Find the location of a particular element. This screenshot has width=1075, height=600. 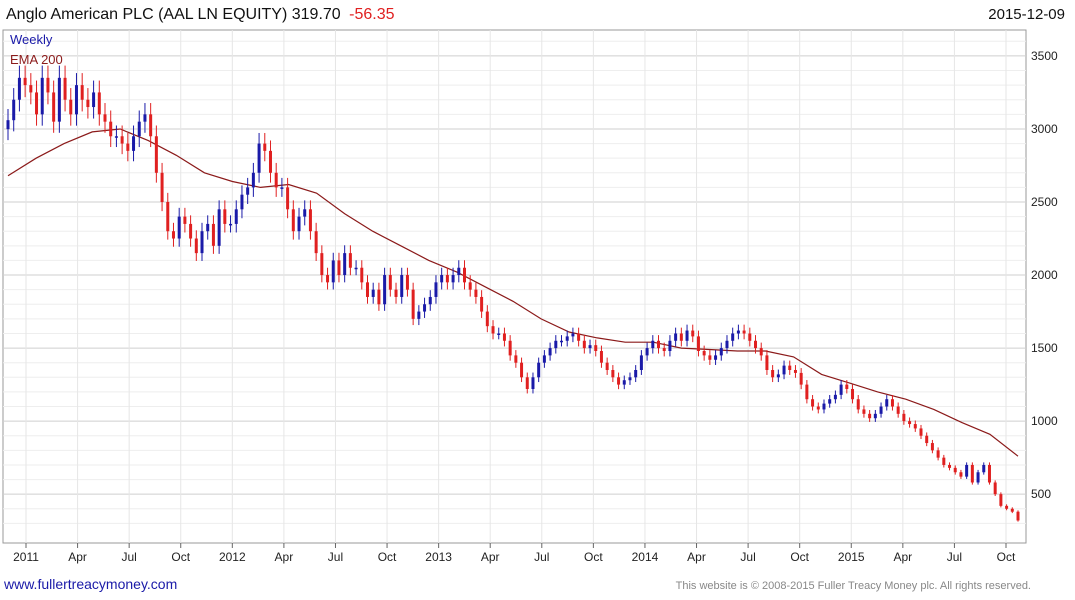

chart-date: 2015-12-09 is located at coordinates (1026, 14).